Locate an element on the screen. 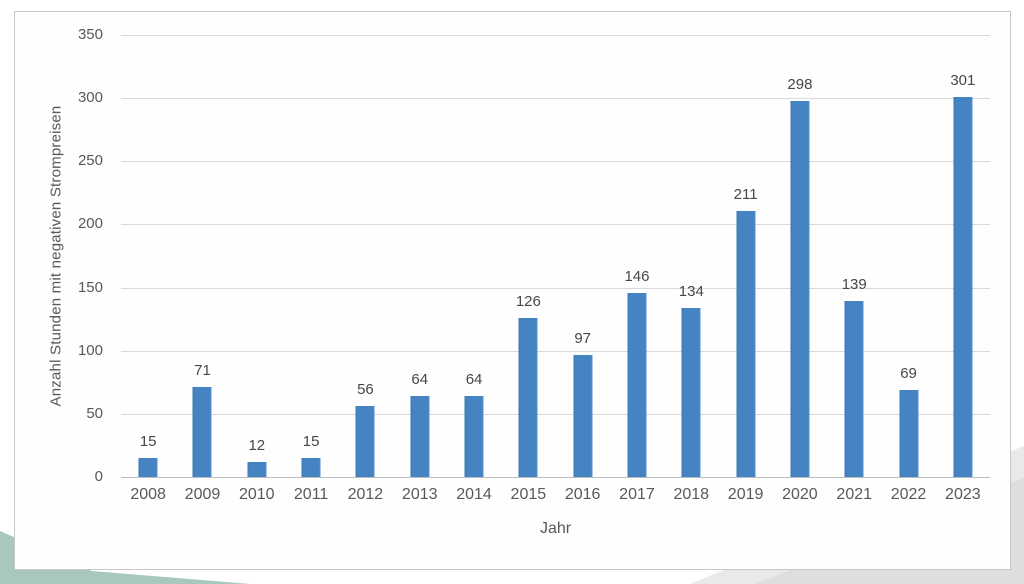 This screenshot has width=1024, height=584. bar-2012 is located at coordinates (365, 441).